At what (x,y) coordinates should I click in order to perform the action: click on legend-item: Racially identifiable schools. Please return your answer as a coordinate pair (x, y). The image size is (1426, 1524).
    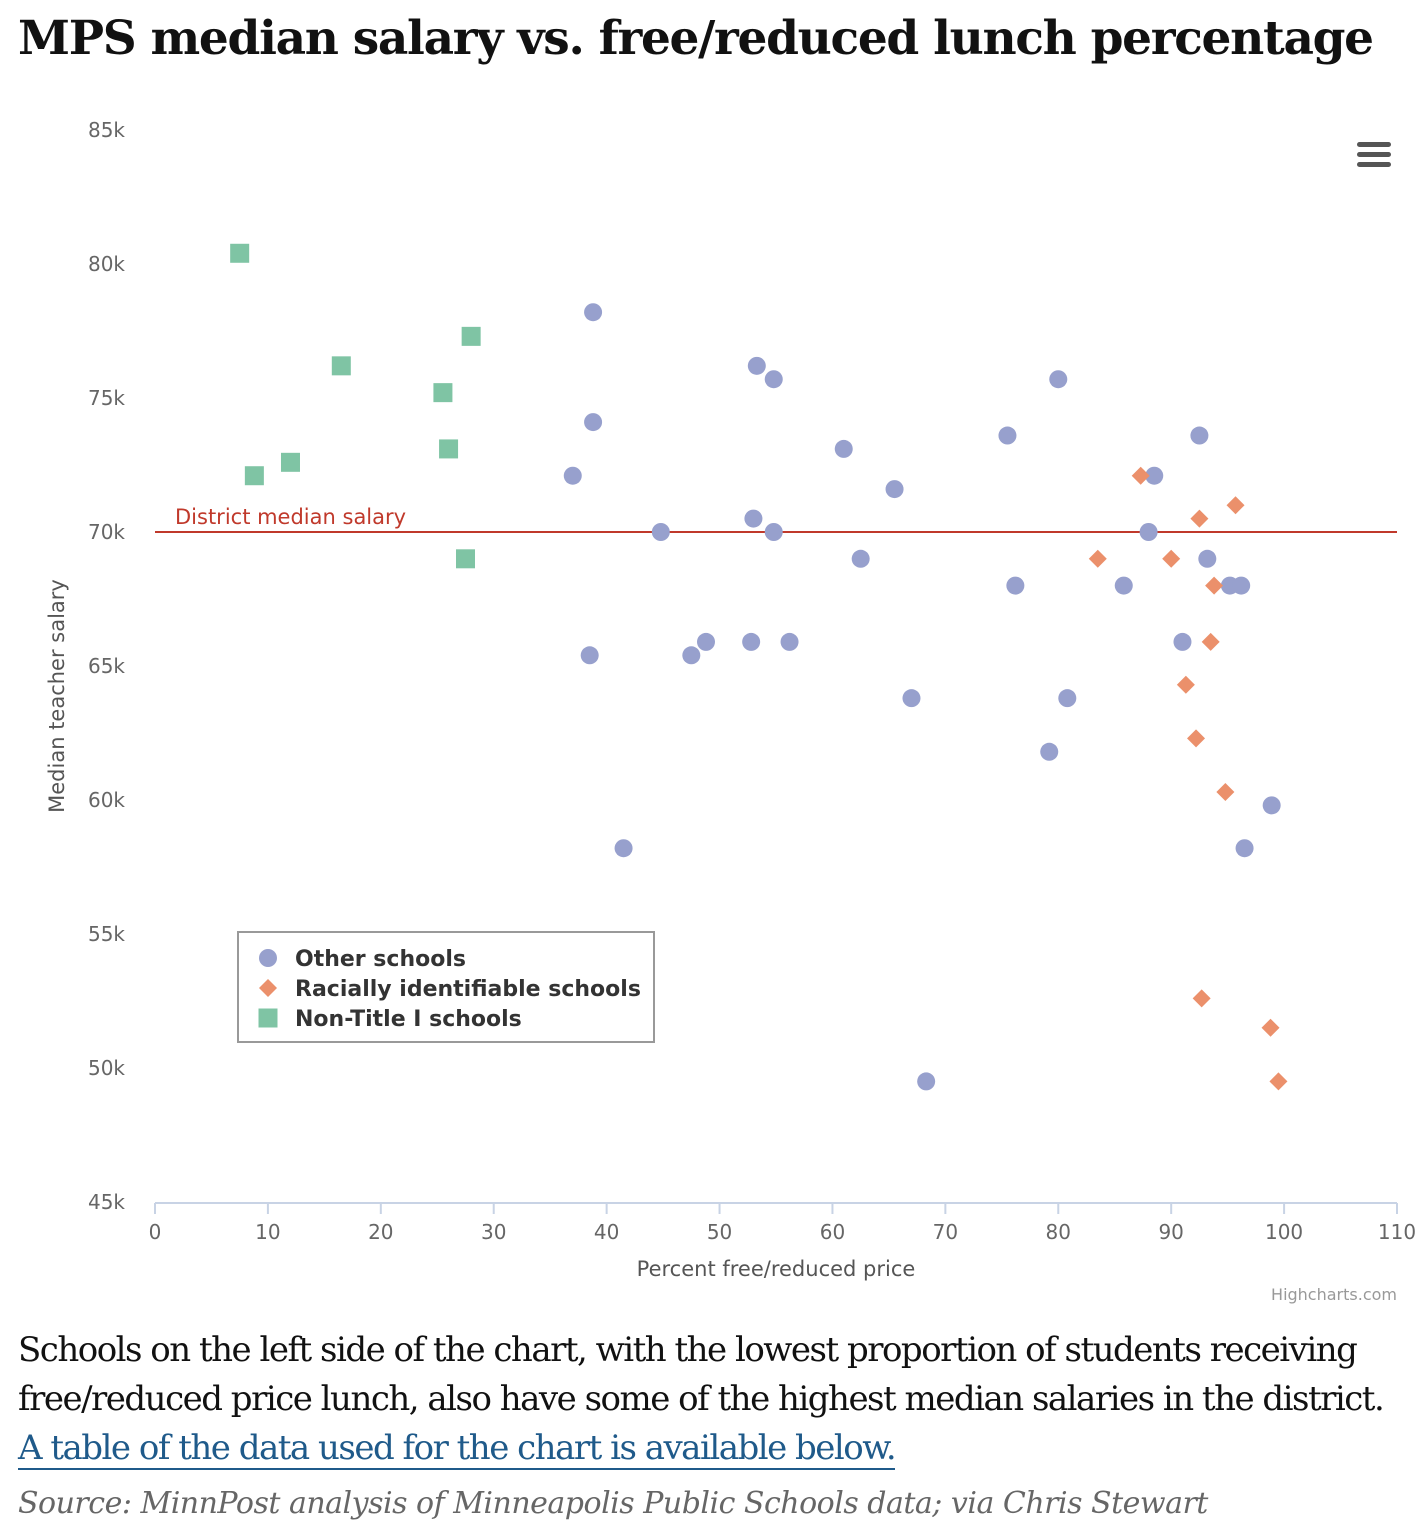
    Looking at the image, I should click on (450, 989).